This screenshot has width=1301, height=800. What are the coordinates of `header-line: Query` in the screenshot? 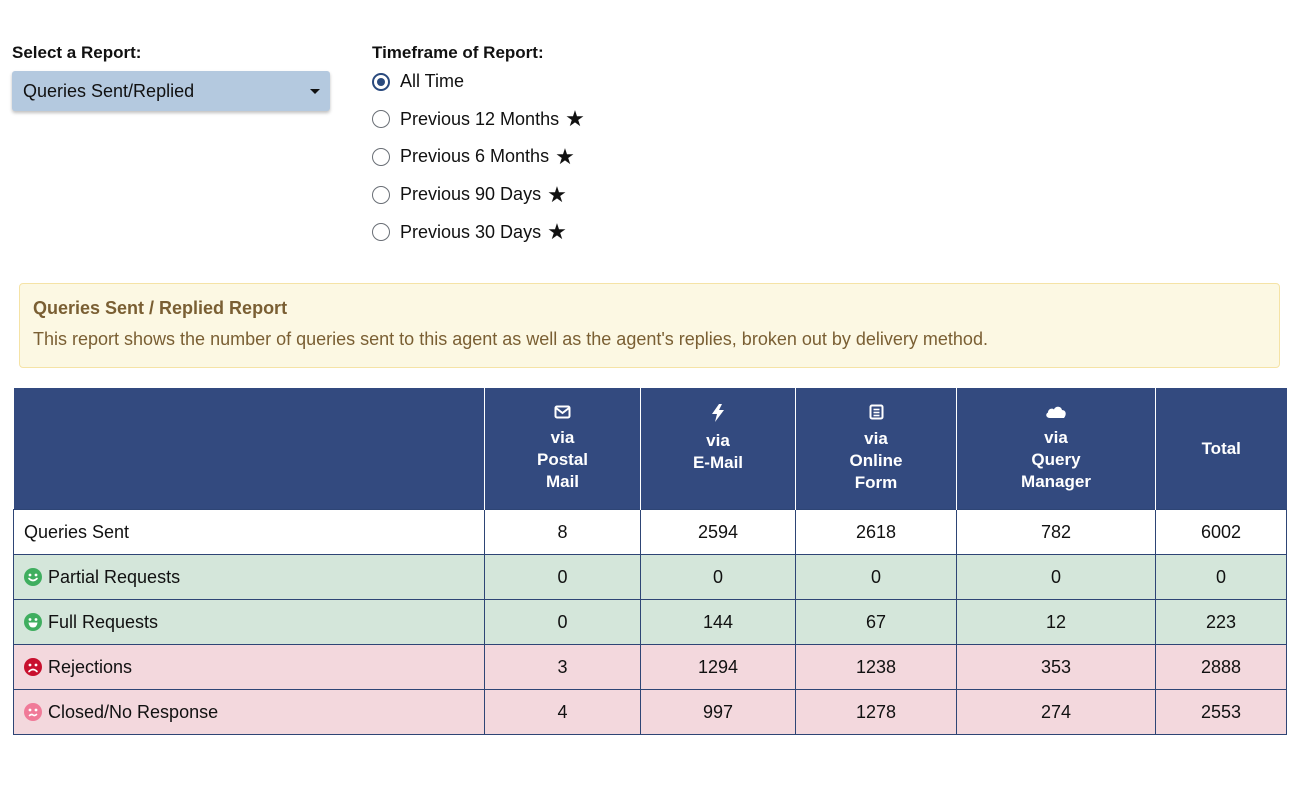 It's located at (1056, 459).